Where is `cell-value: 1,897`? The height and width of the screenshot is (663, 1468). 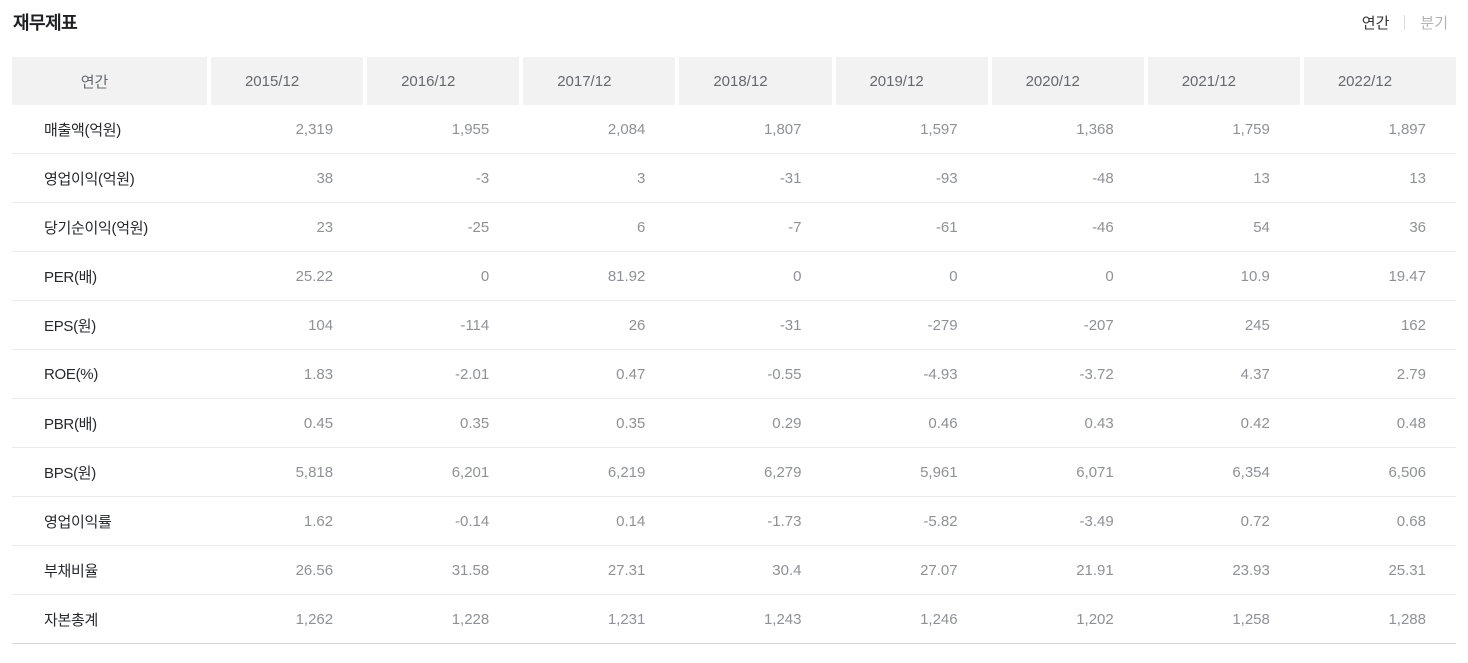
cell-value: 1,897 is located at coordinates (1407, 129).